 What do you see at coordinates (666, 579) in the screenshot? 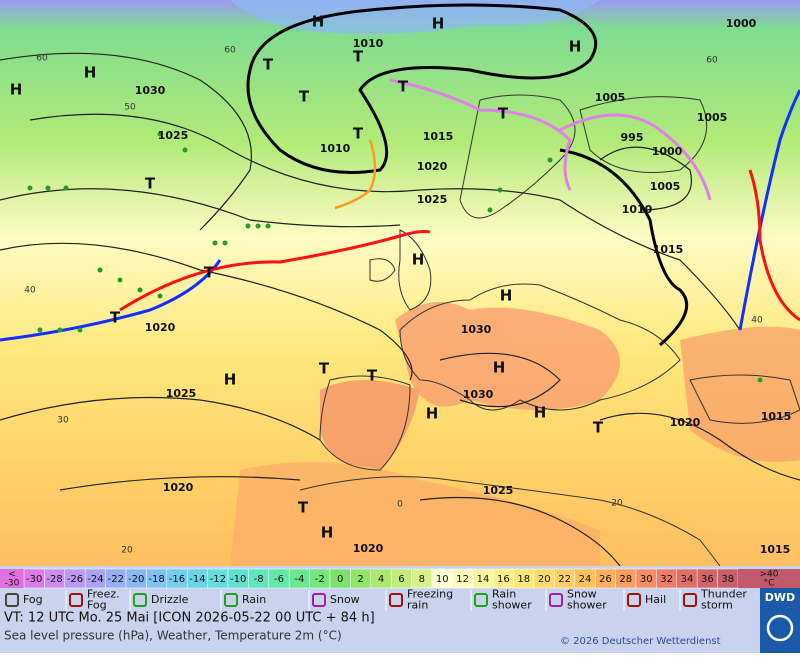
I see `scale-label: 32` at bounding box center [666, 579].